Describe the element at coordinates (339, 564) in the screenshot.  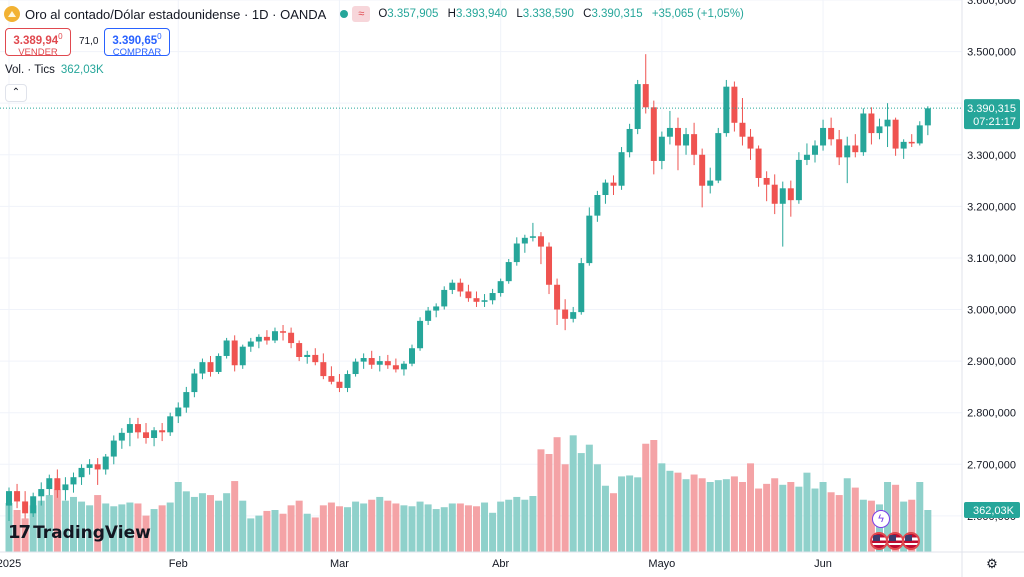
I see `x-tick-label: Mar` at that location.